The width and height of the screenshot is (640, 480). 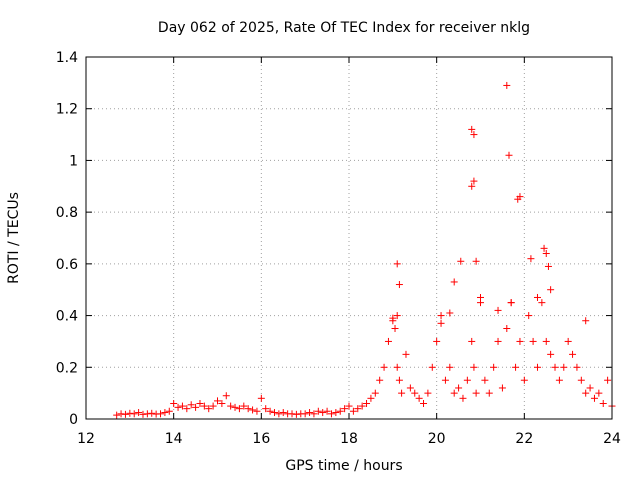 I want to click on y-tick-label: 1.4, so click(x=67, y=58).